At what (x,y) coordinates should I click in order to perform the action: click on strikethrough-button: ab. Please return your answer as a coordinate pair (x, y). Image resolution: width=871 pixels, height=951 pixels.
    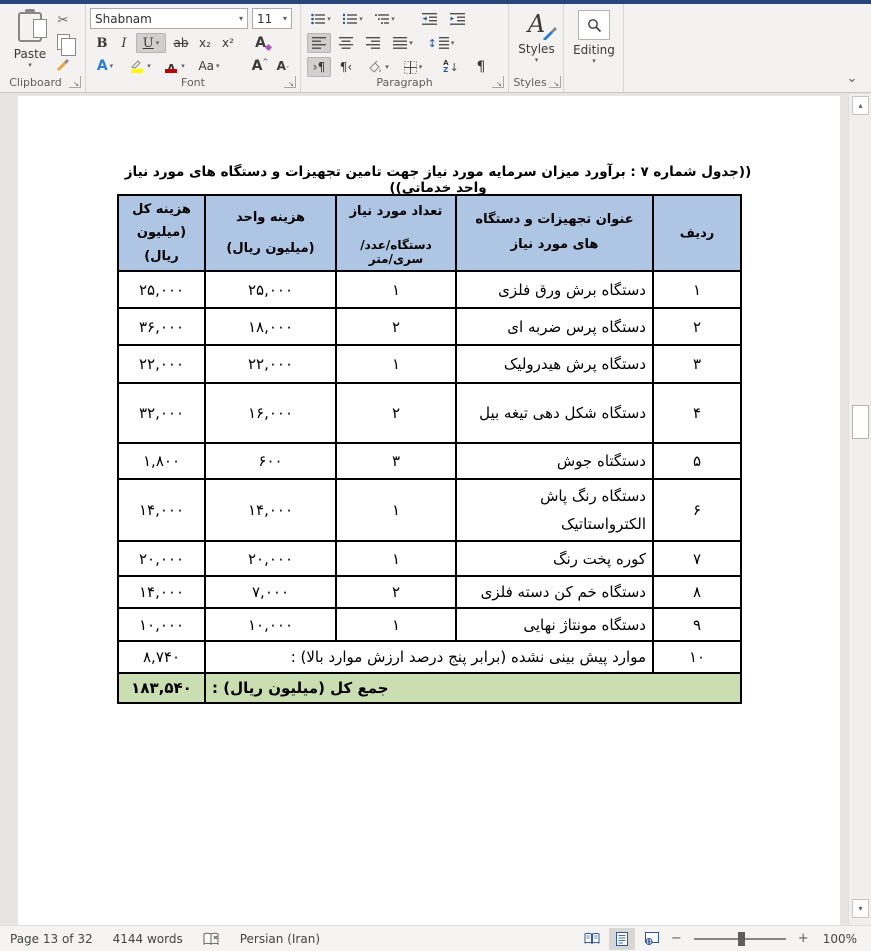
    Looking at the image, I should click on (181, 43).